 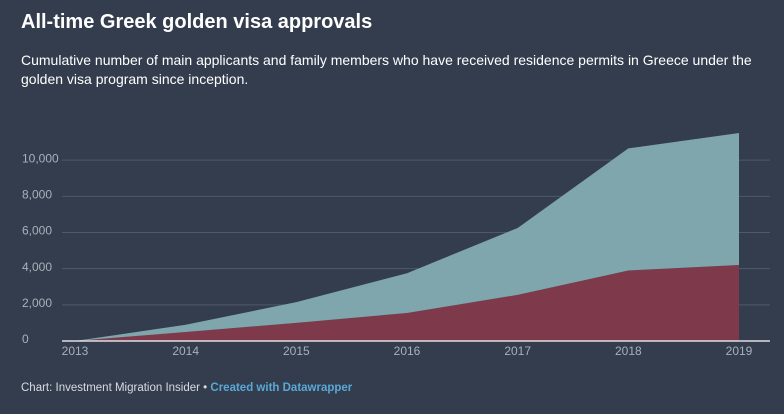 I want to click on x-tick-label: 2017, so click(x=517, y=351).